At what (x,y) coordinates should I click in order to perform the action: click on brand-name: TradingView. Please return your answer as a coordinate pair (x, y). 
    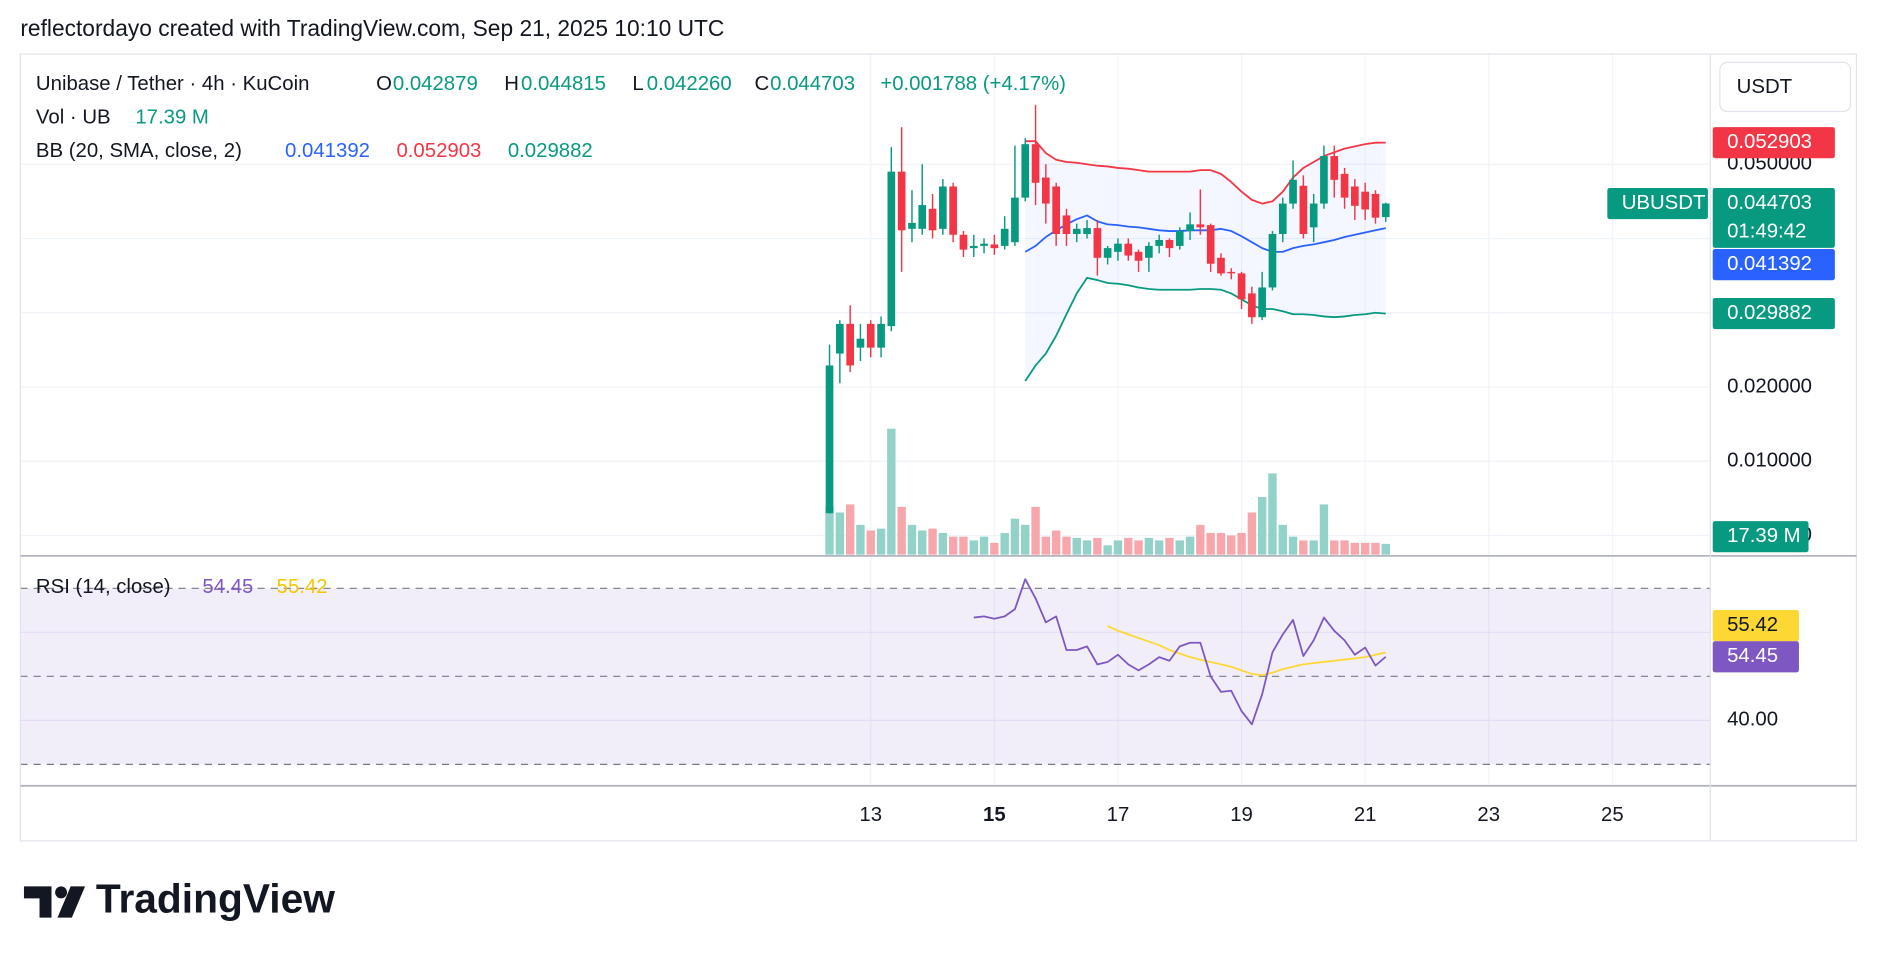
    Looking at the image, I should click on (215, 899).